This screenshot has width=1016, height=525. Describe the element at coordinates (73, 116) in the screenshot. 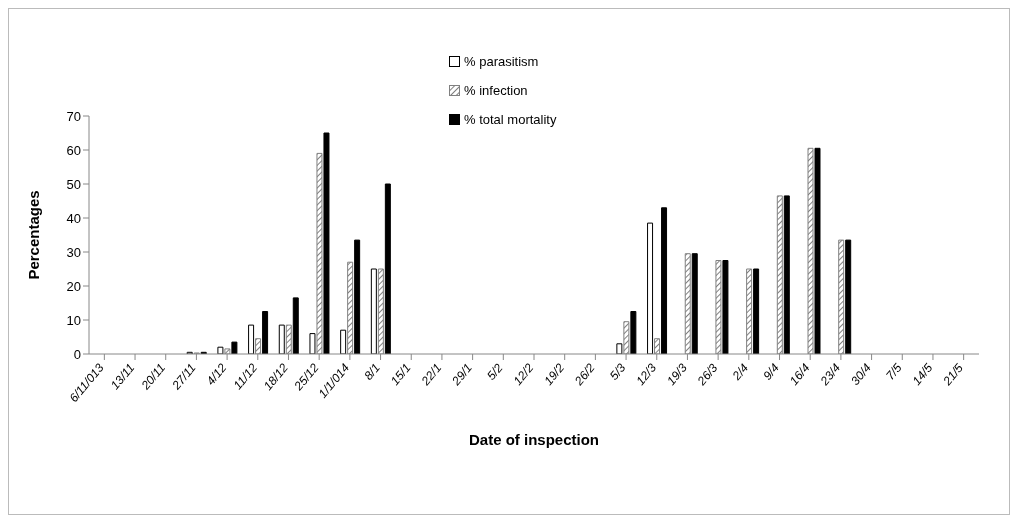

I see `y-tick-label: 70` at that location.